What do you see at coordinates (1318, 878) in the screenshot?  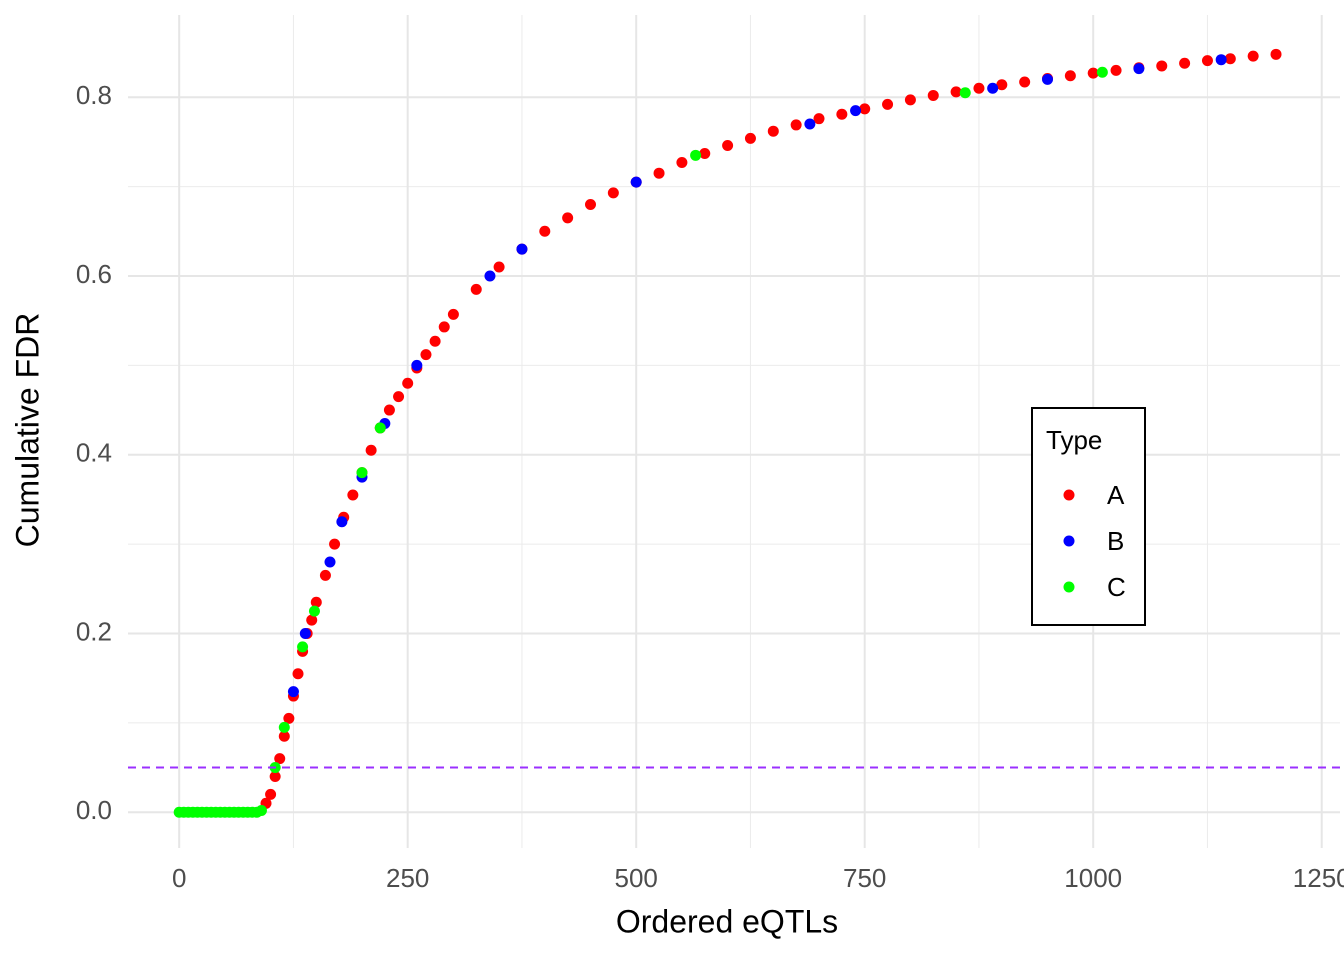 I see `x-tick-label: 1250` at bounding box center [1318, 878].